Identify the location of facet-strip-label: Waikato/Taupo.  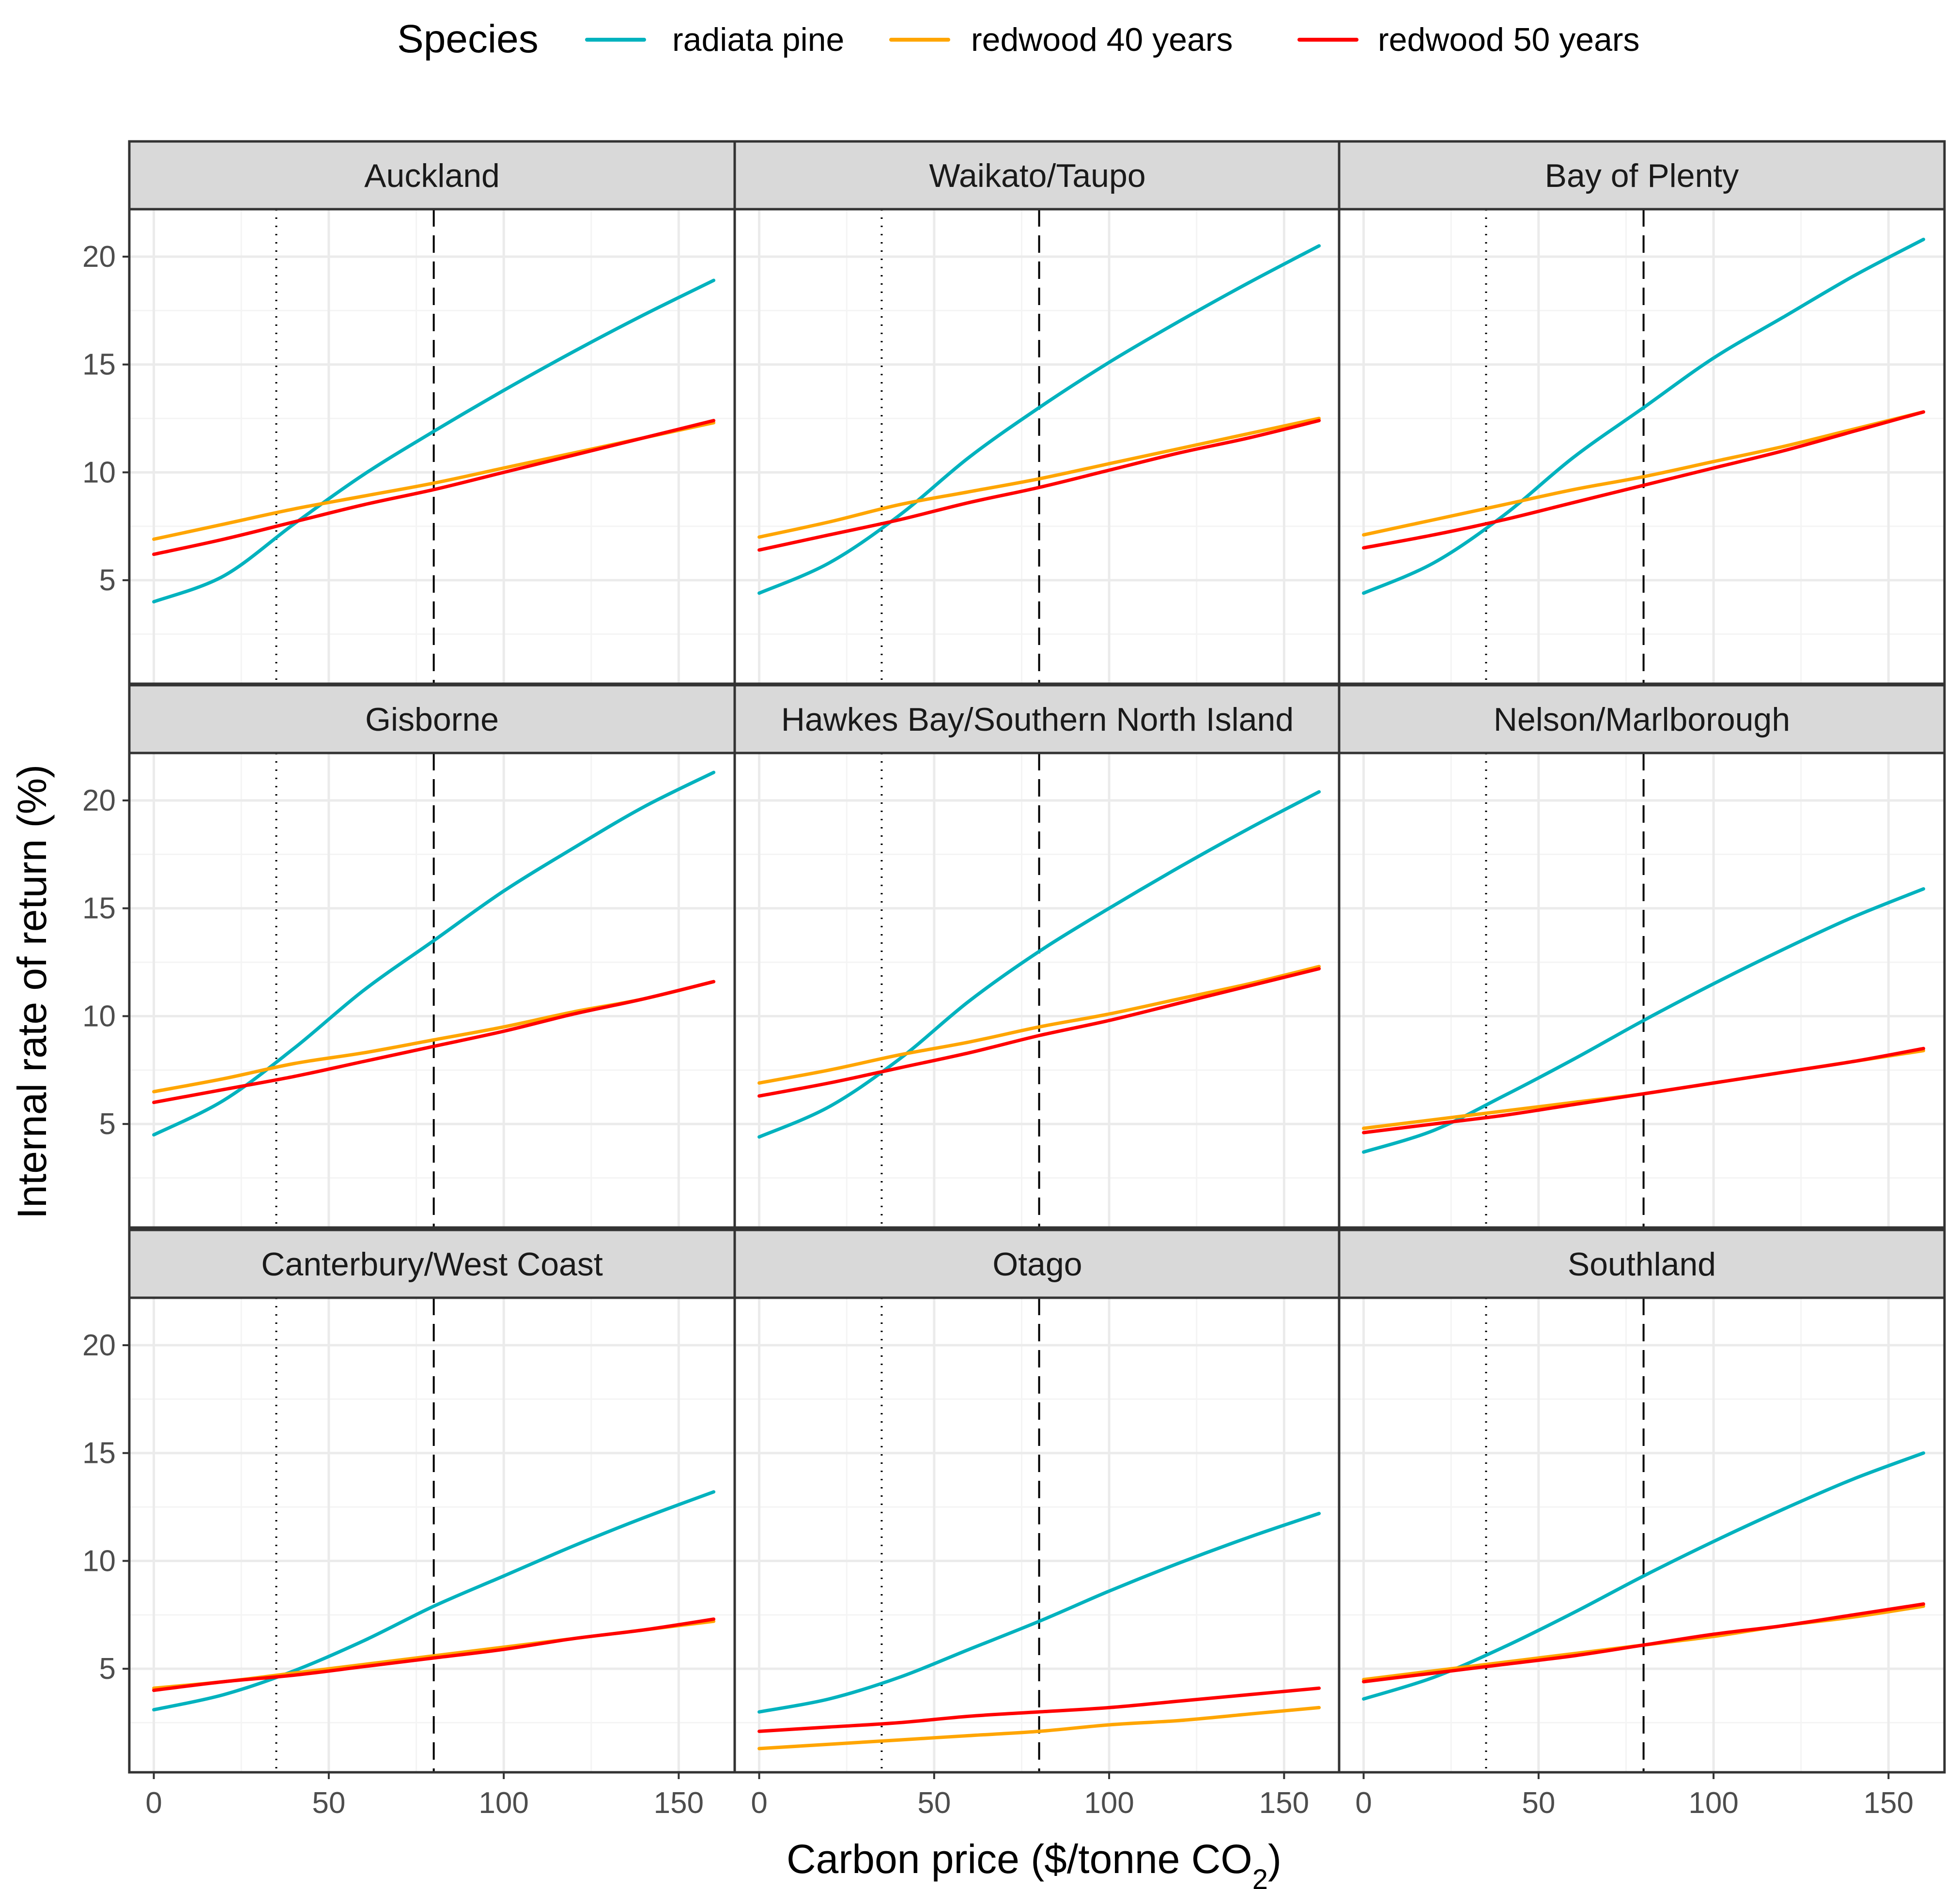
(1037, 175).